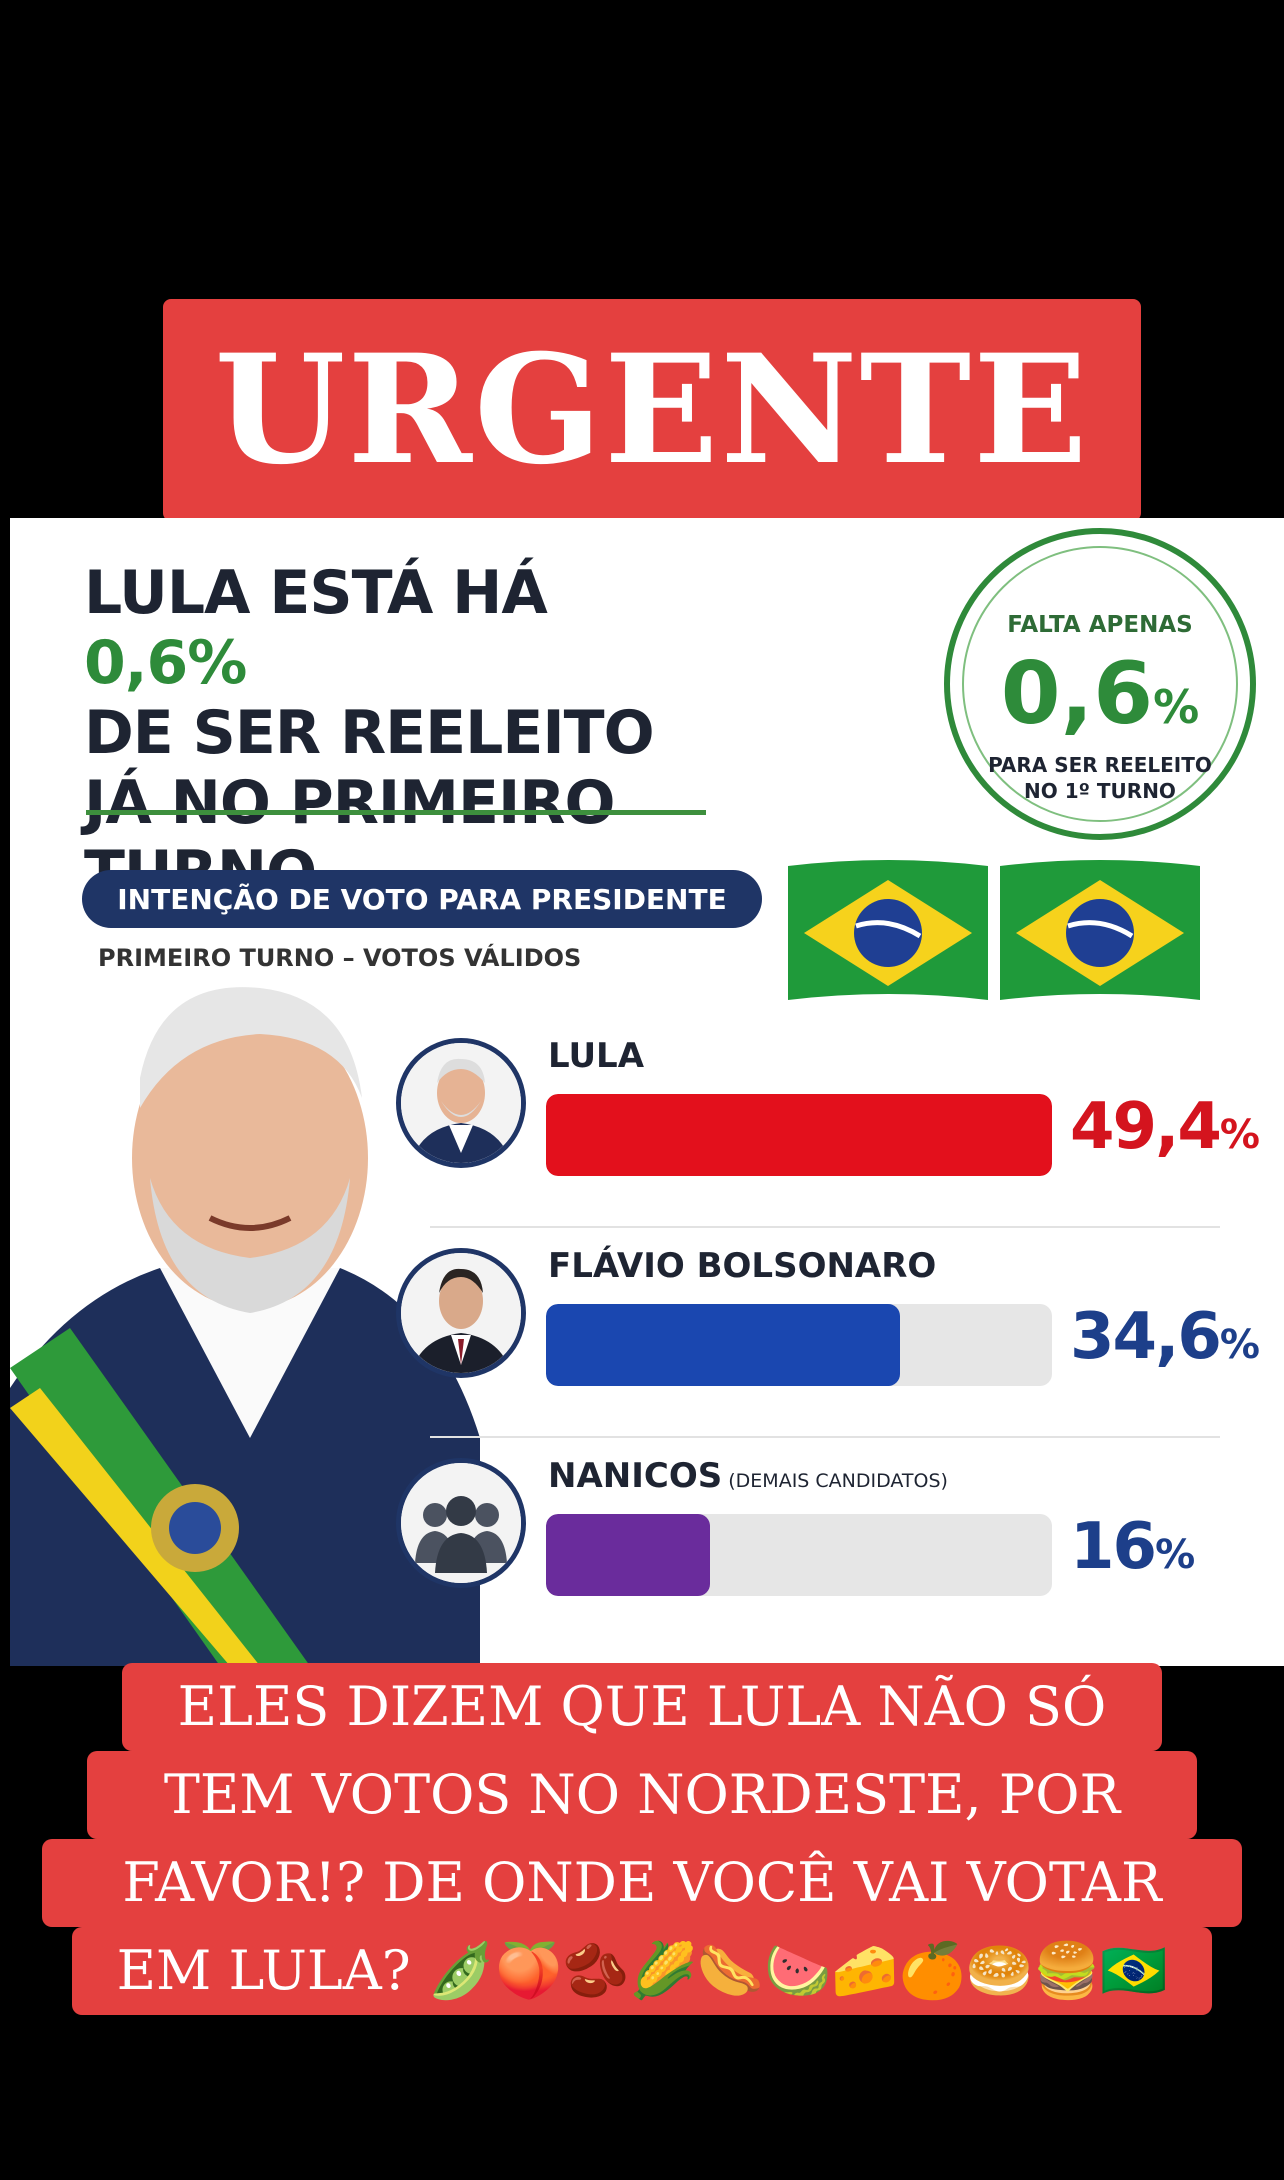 Image resolution: width=1284 pixels, height=2180 pixels. Describe the element at coordinates (1100, 791) in the screenshot. I see `badge-bottom-2: NO 1º TURNO` at that location.